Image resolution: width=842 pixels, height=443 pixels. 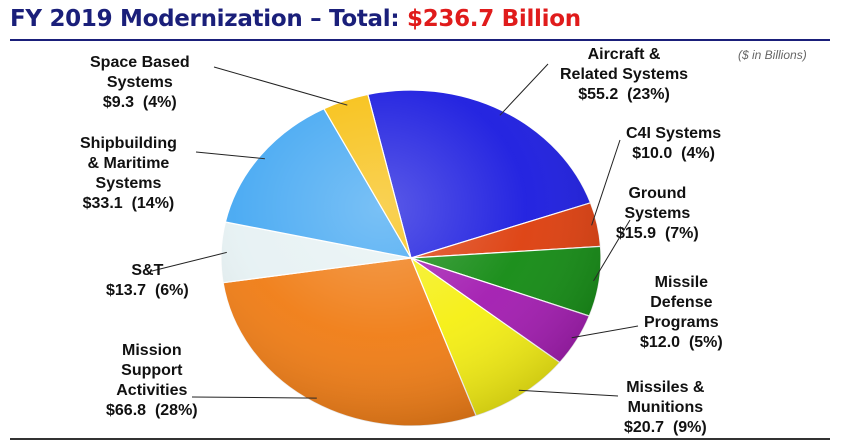 I want to click on slice-label-mission-support-activities: Mission Support Activities $66.8 (28%), so click(x=152, y=381).